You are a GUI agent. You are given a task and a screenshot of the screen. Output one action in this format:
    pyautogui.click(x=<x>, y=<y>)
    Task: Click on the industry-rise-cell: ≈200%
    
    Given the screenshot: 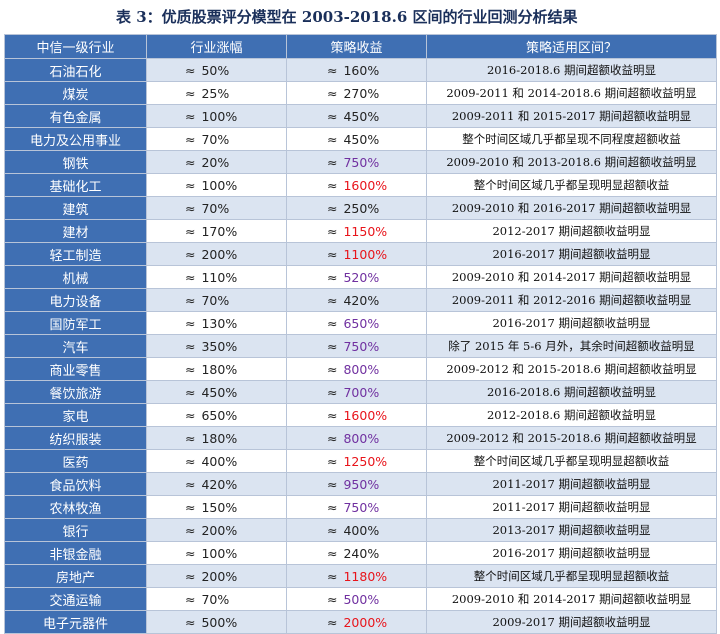 What is the action you would take?
    pyautogui.click(x=216, y=530)
    